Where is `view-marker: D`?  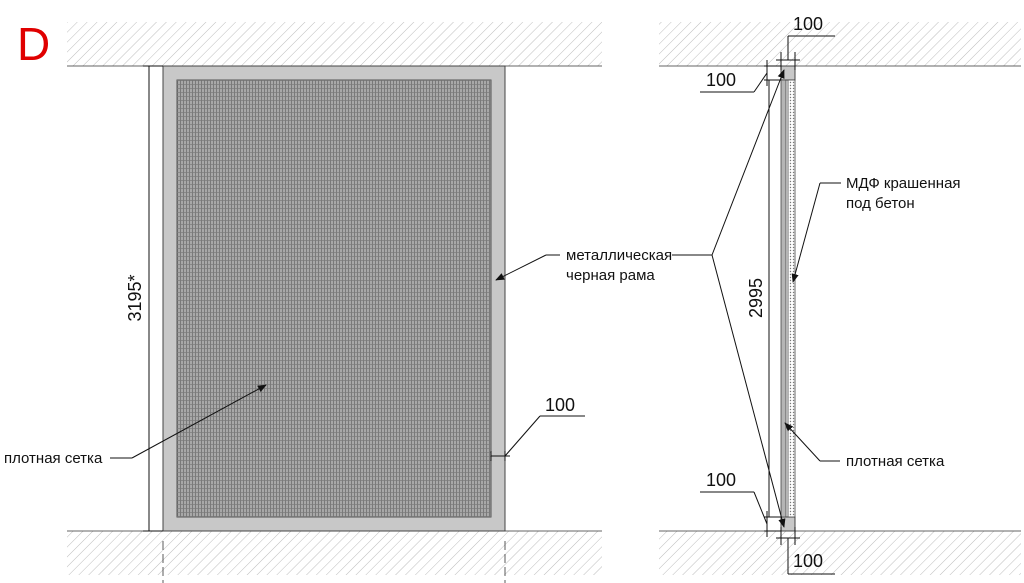 view-marker: D is located at coordinates (33, 44).